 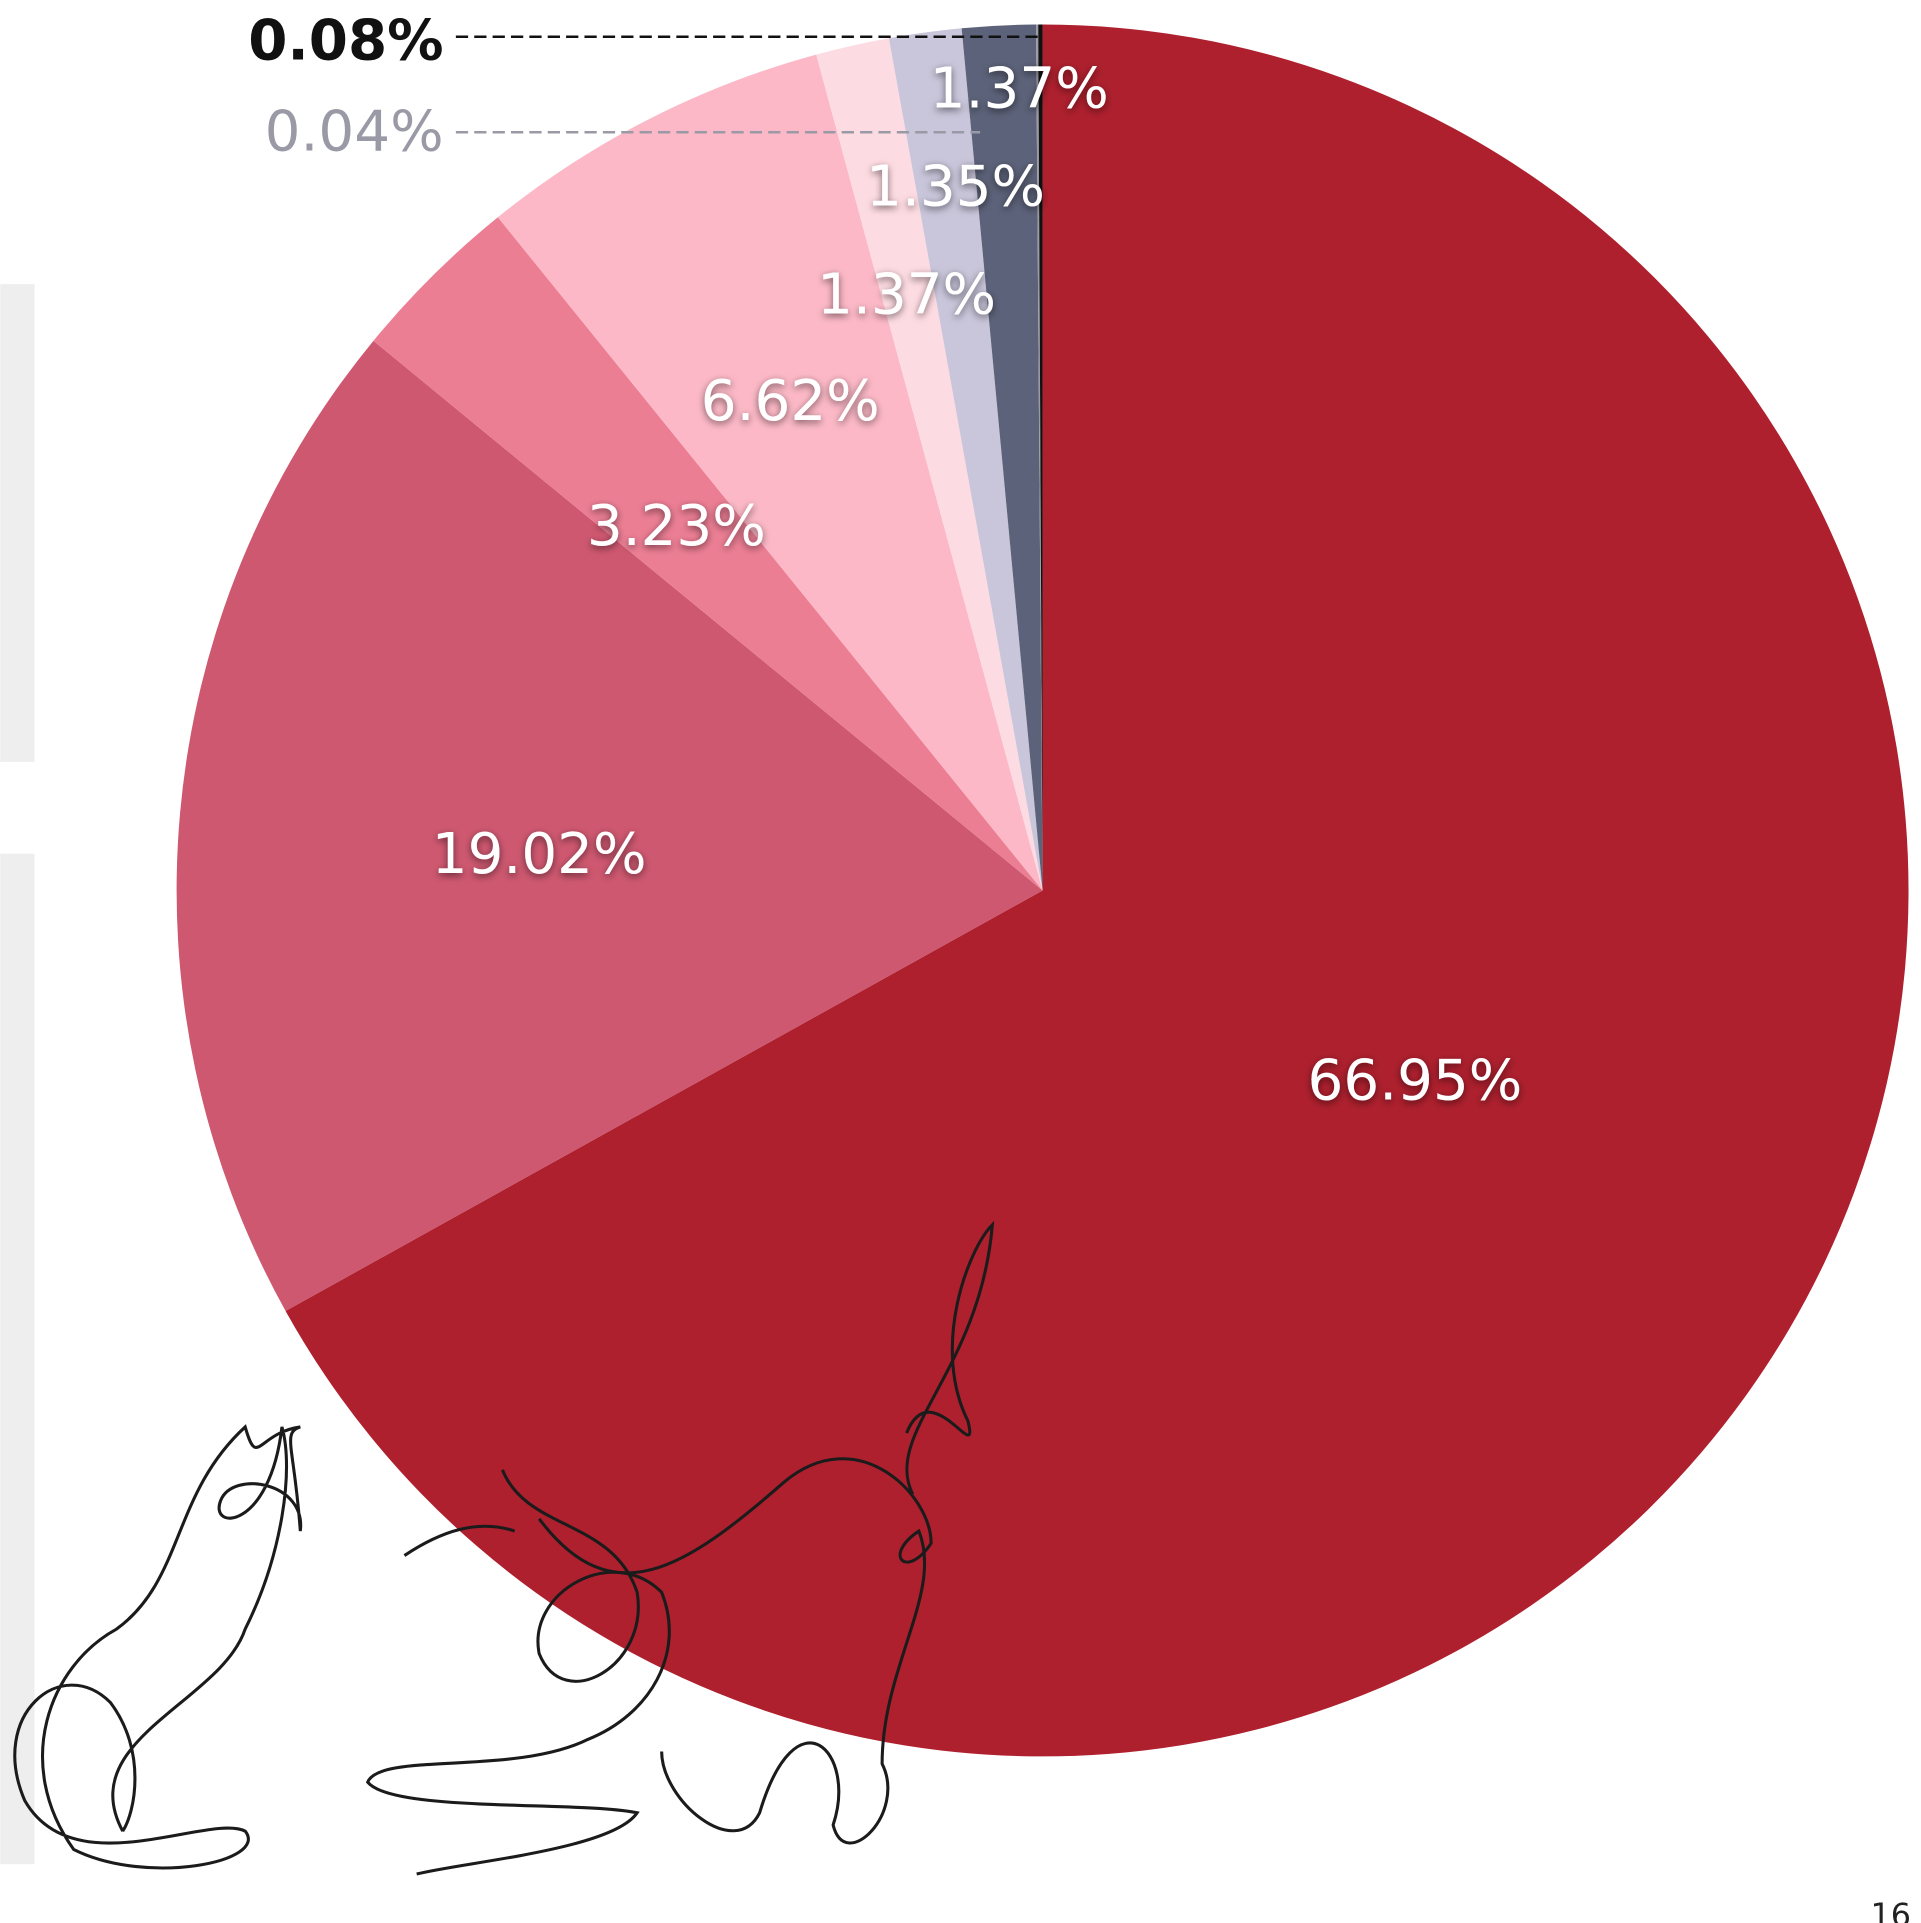 What do you see at coordinates (790, 401) in the screenshot?
I see `data-label: 6.62%` at bounding box center [790, 401].